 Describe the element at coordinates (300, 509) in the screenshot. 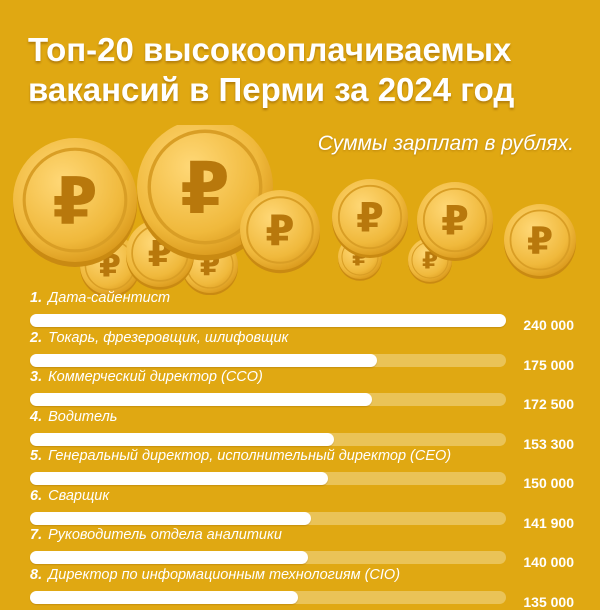

I see `bar-row: 6. Сварщик 141 900` at that location.